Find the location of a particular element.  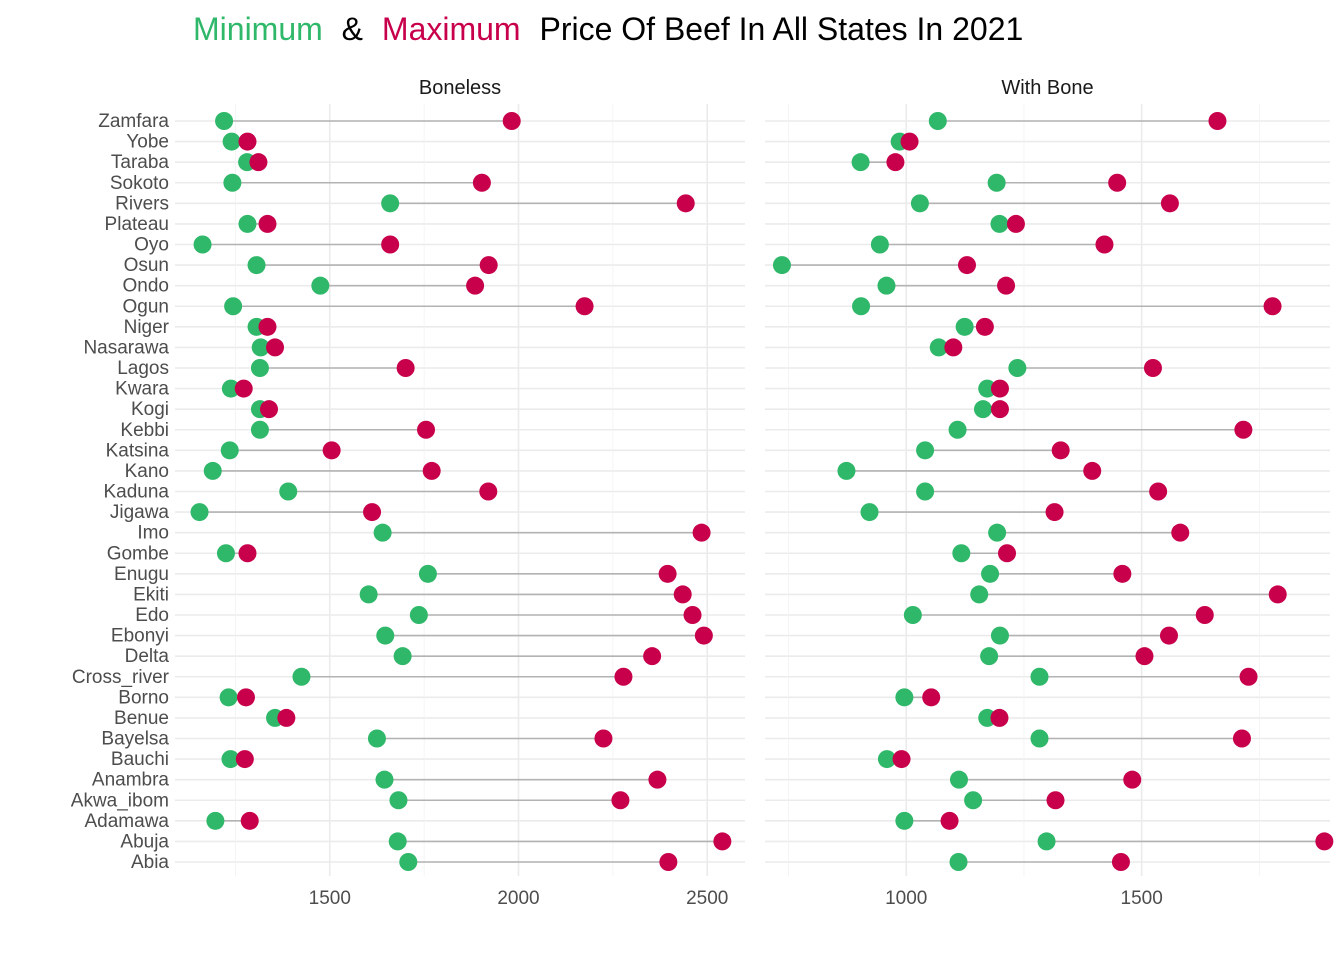

y-tick-label-sokoto: Sokoto is located at coordinates (139, 183).